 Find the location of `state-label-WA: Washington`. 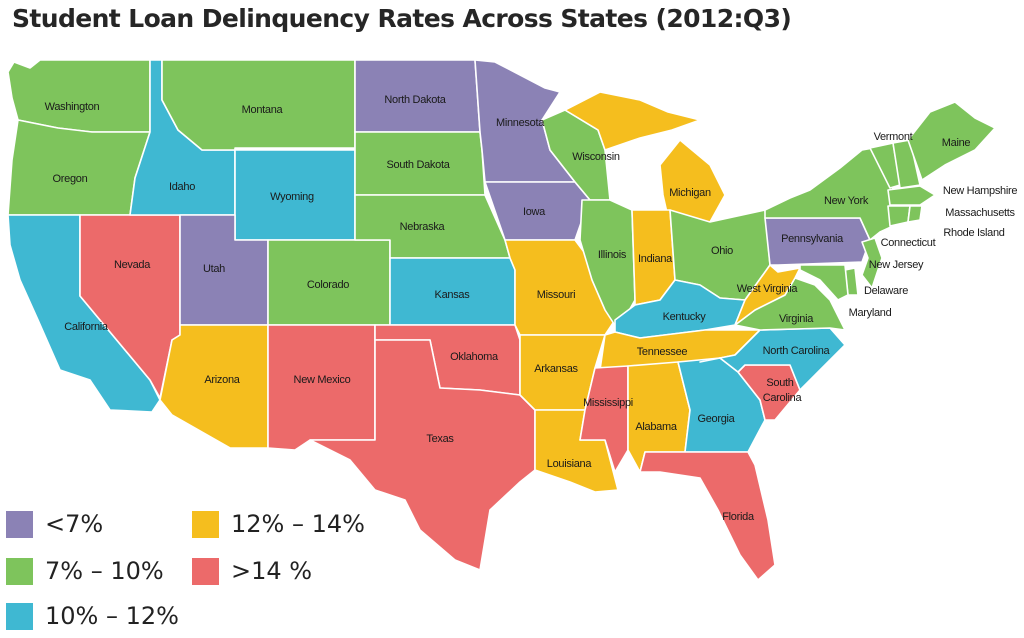

state-label-WA: Washington is located at coordinates (72, 107).